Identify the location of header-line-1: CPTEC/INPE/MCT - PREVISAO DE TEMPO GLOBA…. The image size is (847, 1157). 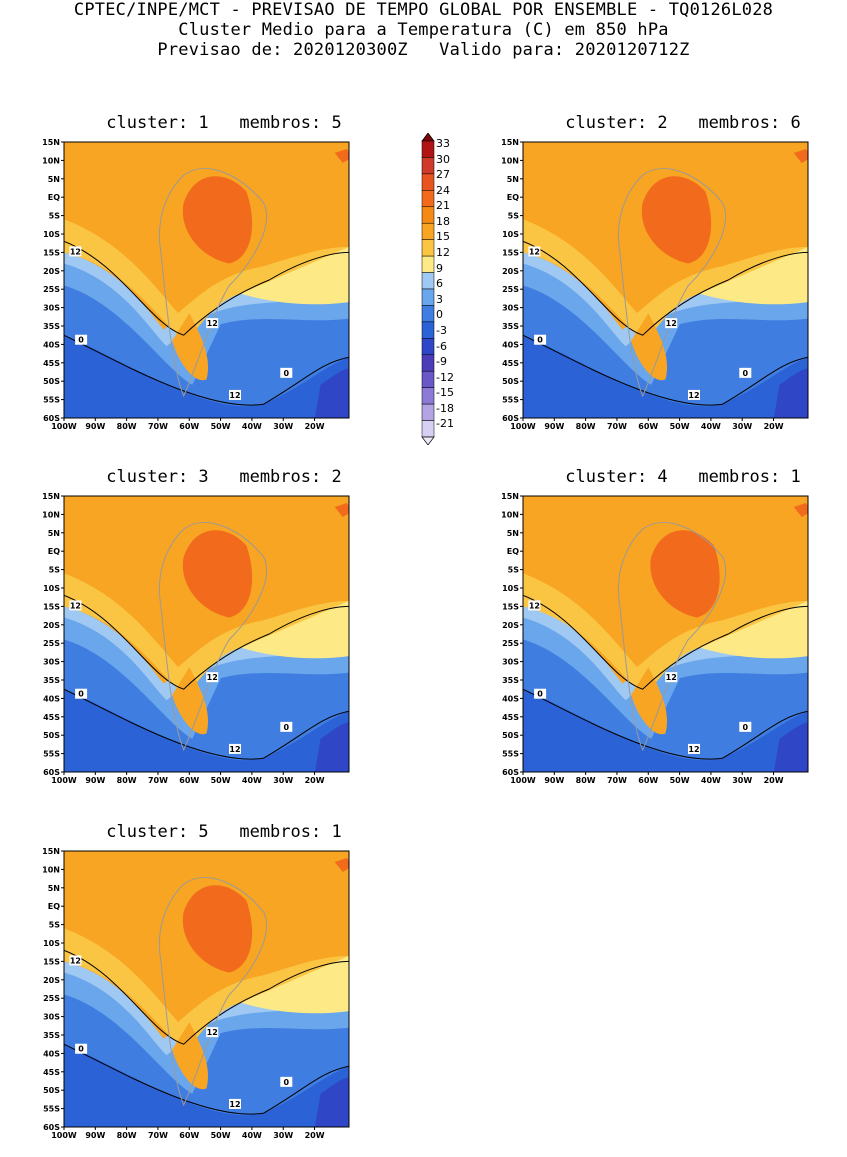
(423, 10).